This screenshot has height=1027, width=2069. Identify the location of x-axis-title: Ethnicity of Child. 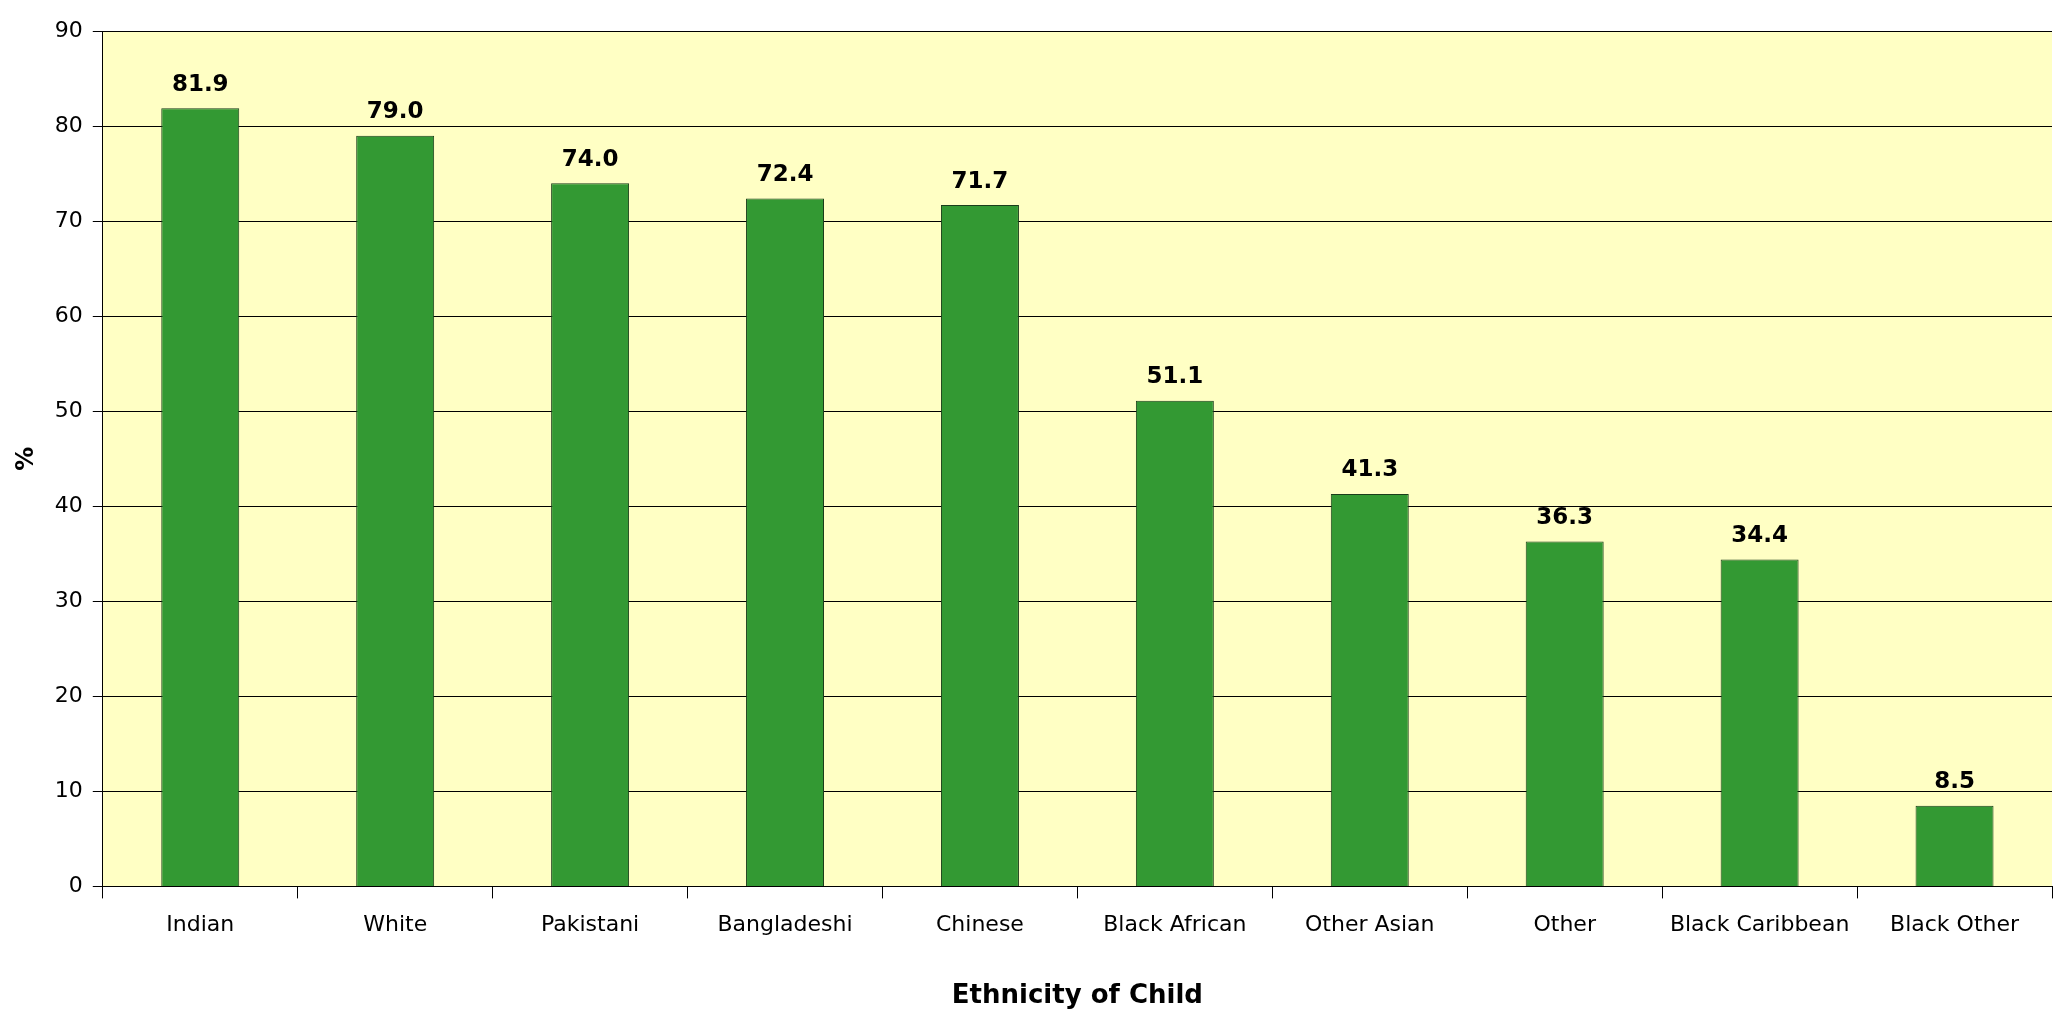
(1077, 994).